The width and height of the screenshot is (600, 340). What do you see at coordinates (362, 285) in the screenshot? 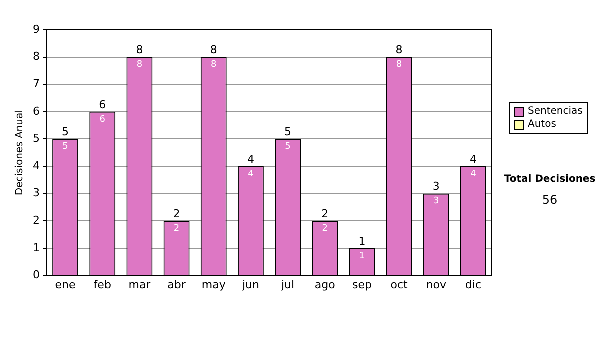
I see `x-tick-label: sep` at bounding box center [362, 285].